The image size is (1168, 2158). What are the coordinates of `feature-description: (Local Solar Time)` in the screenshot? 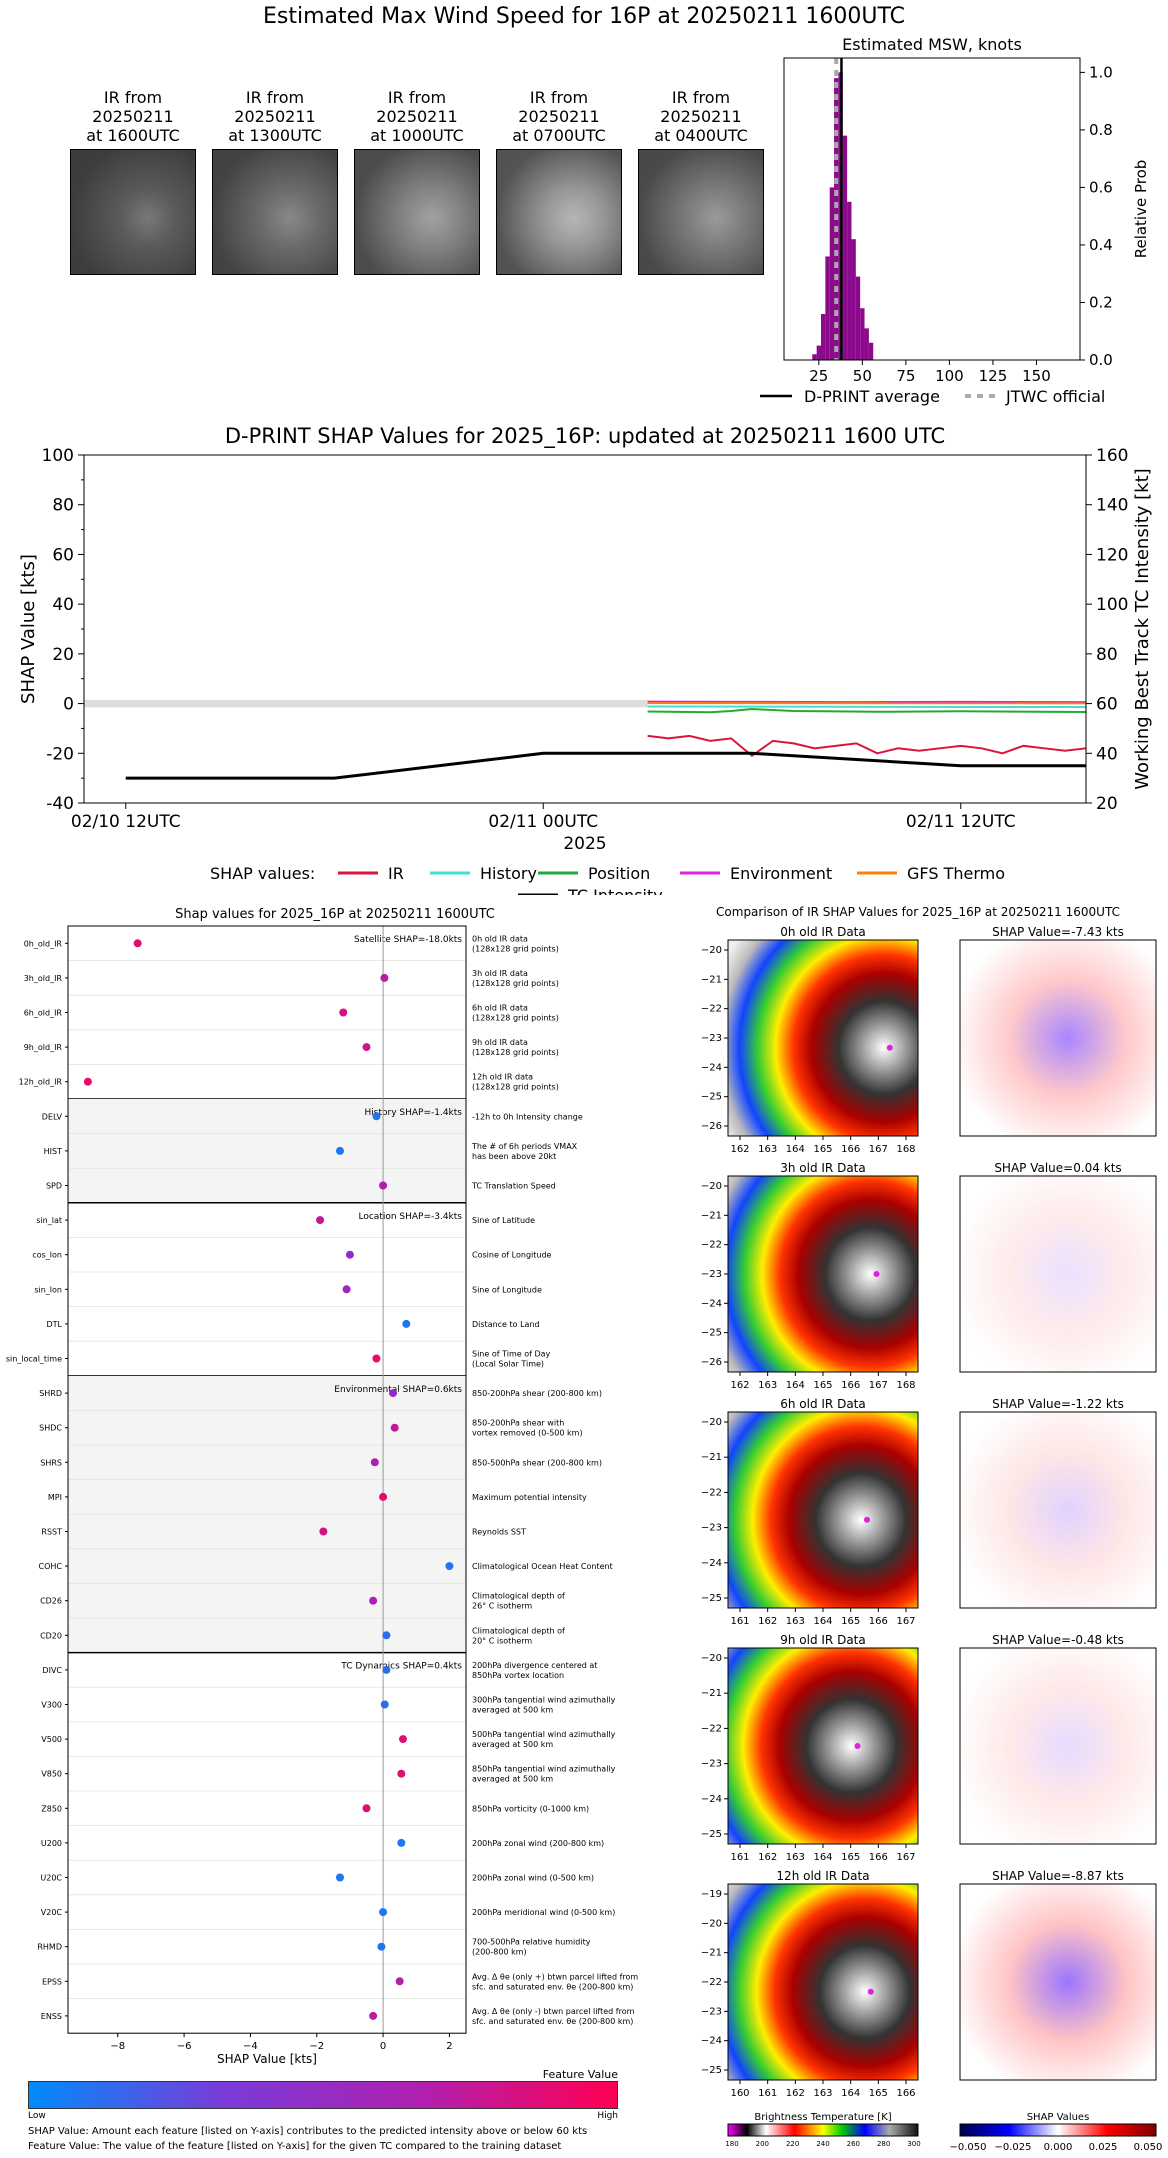 It's located at (508, 1364).